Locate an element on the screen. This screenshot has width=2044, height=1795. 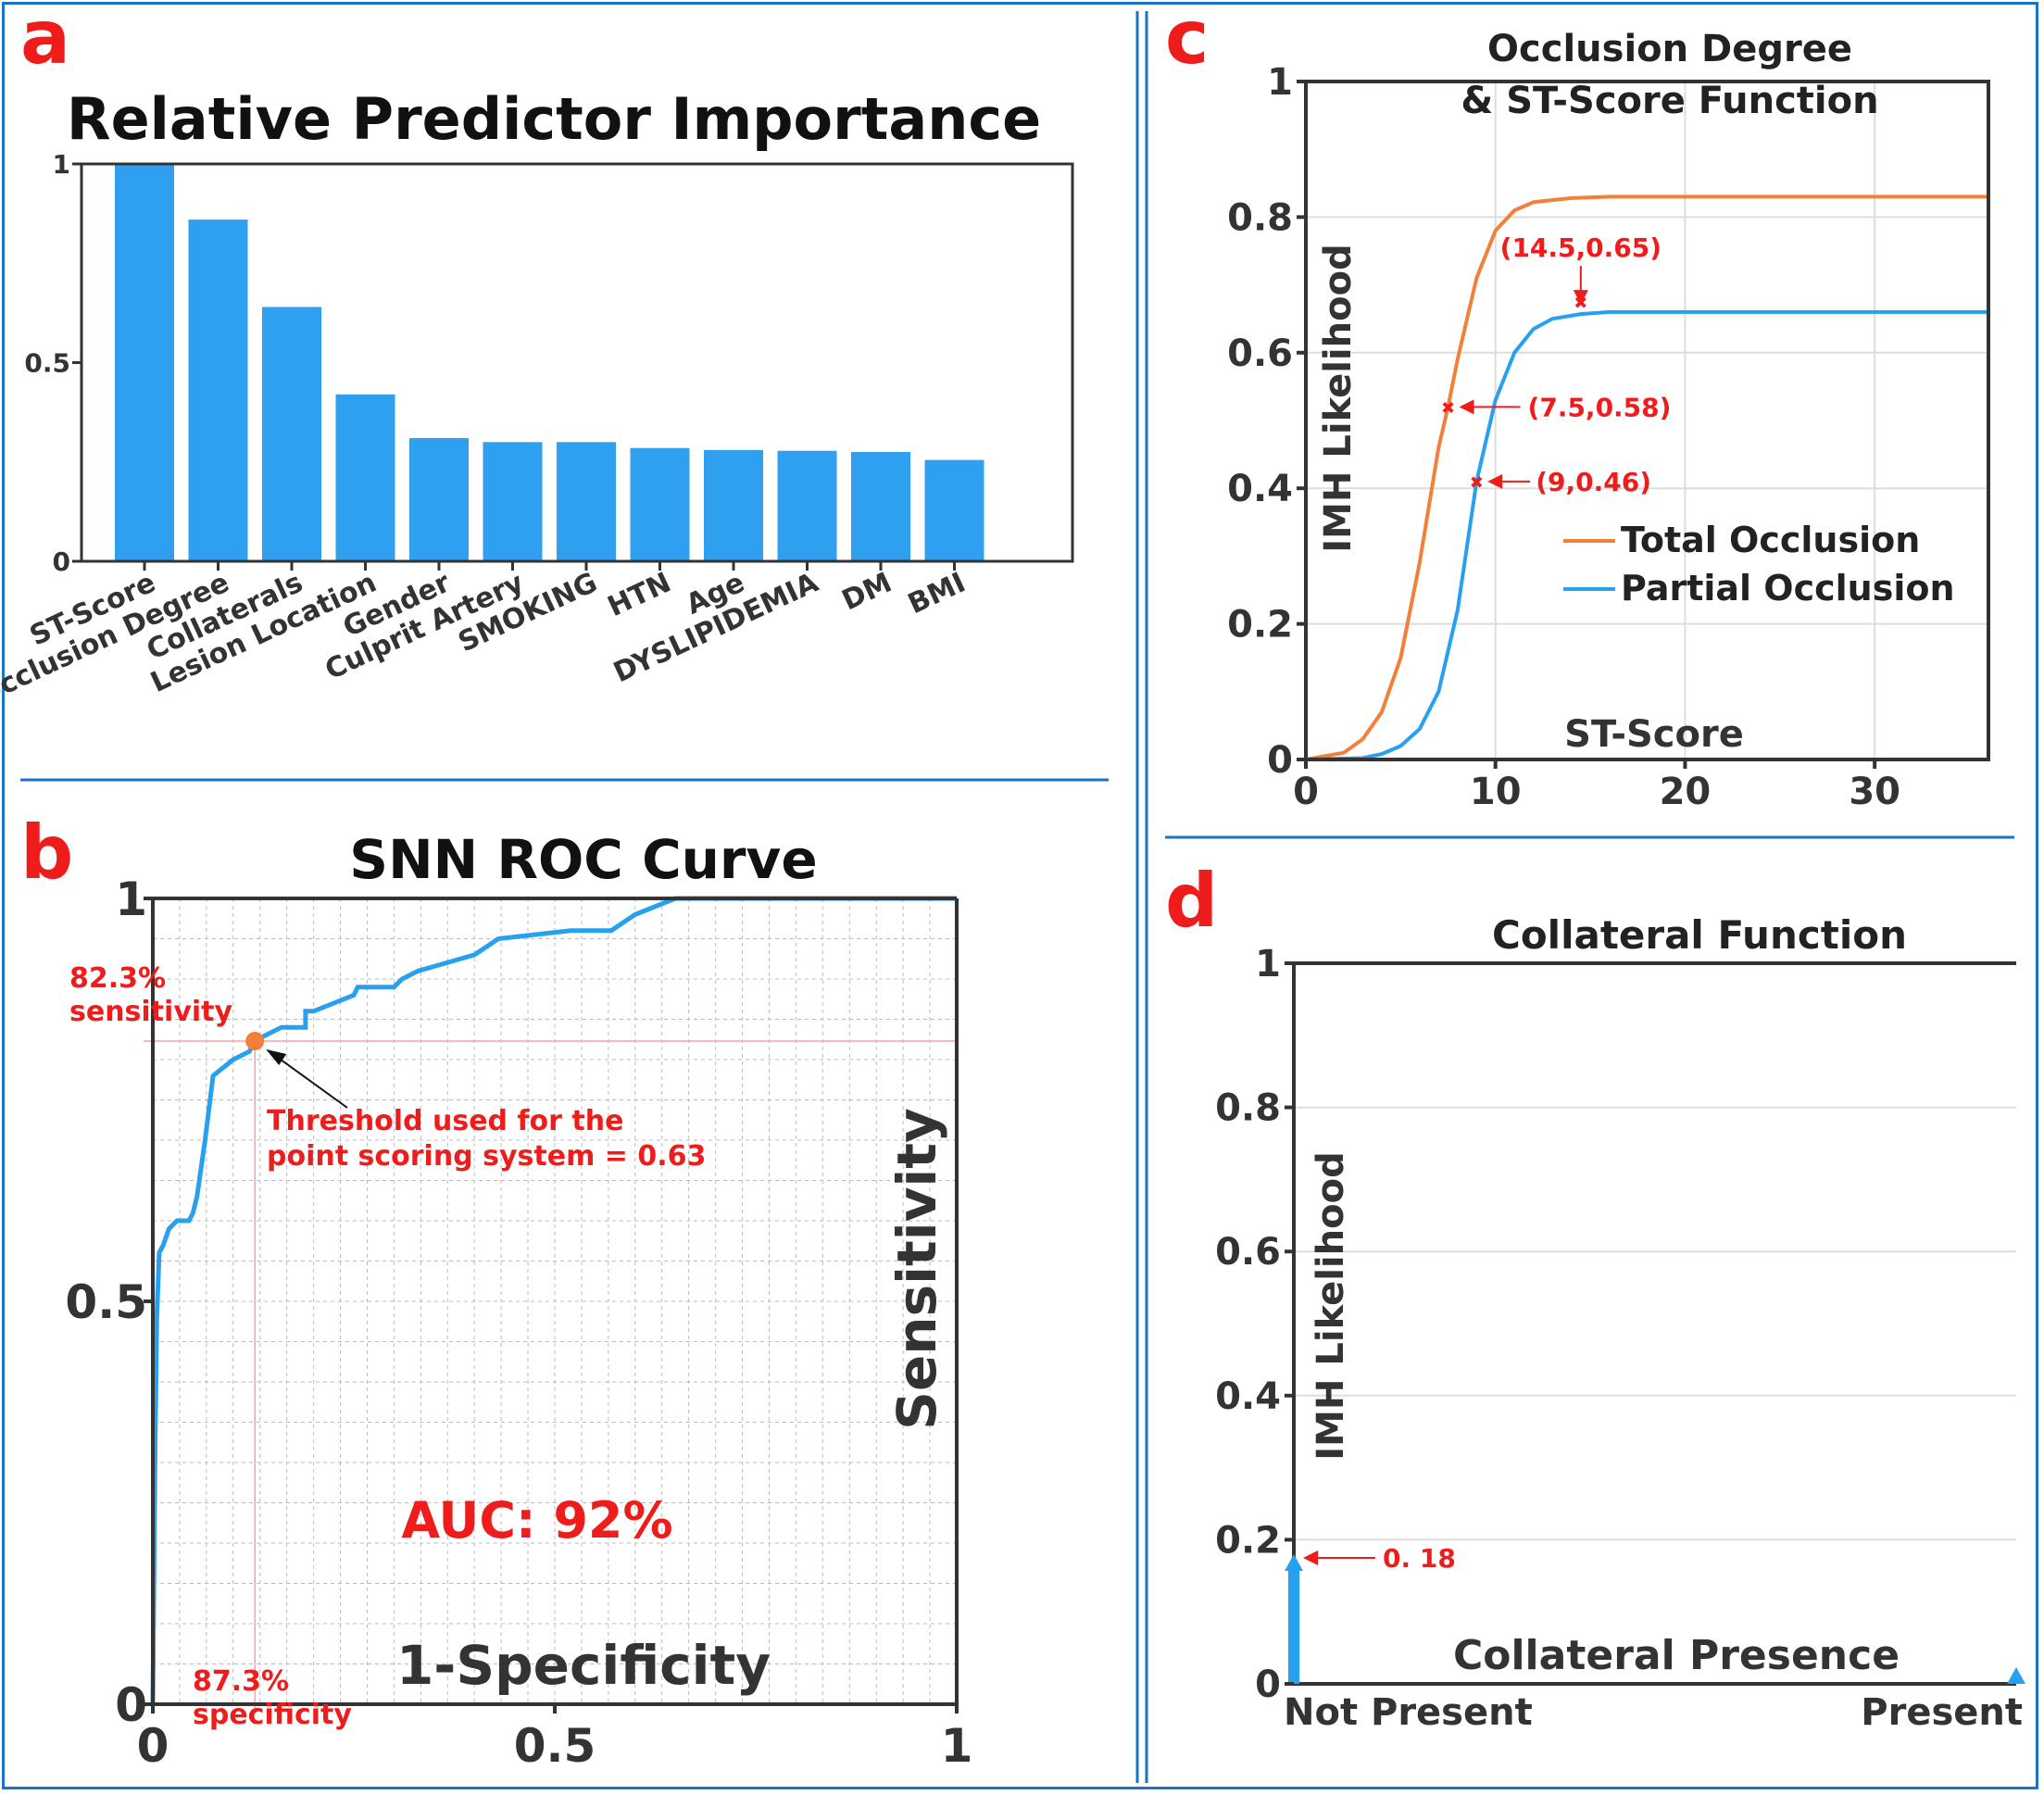
threshold-arrow-head is located at coordinates (276, 1056).